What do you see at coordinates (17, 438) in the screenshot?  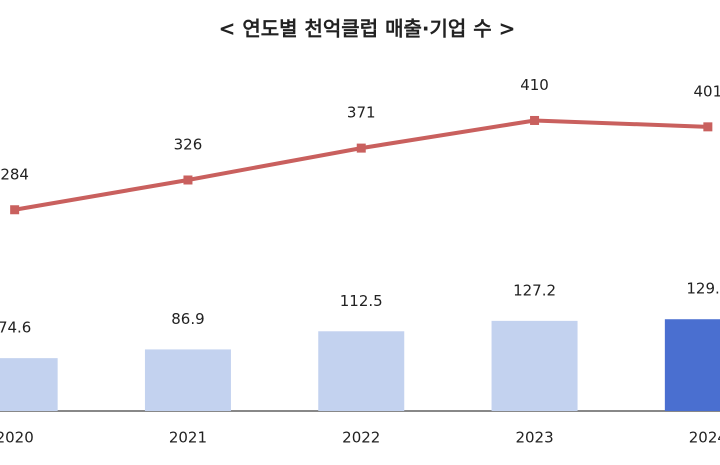 I see `x-tick-label: 2020` at bounding box center [17, 438].